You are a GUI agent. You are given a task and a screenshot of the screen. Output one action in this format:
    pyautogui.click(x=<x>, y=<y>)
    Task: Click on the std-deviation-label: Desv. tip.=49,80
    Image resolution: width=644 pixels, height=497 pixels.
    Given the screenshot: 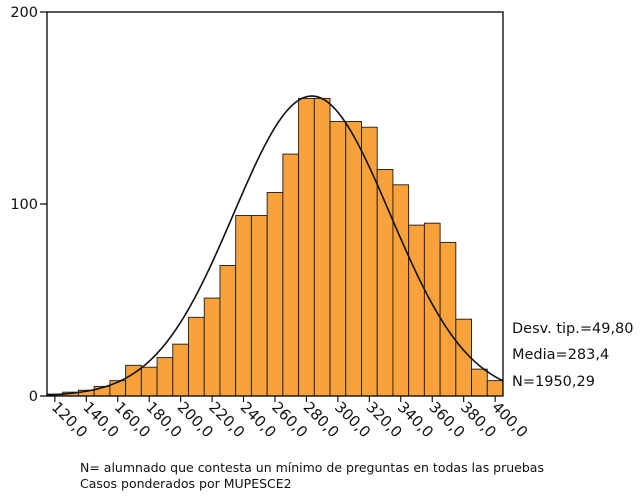 What is the action you would take?
    pyautogui.click(x=573, y=329)
    